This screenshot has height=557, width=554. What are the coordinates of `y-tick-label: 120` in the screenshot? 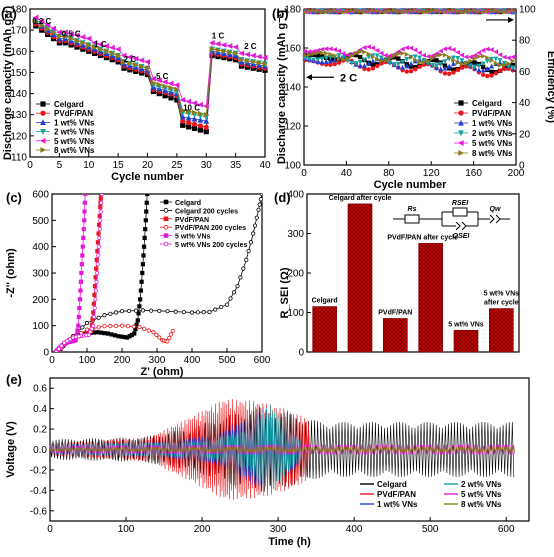 It's located at (18, 136).